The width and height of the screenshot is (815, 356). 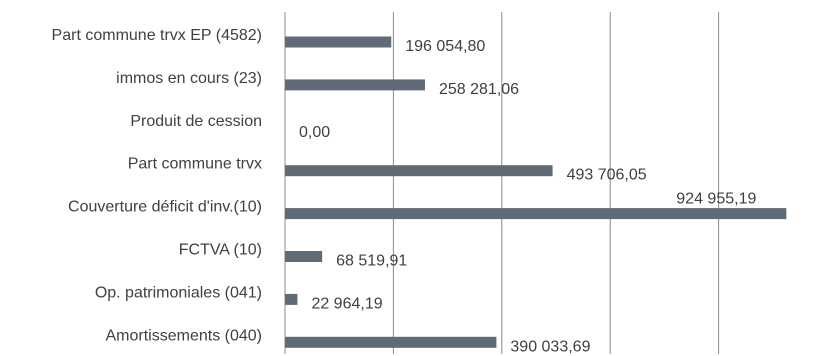 I want to click on value-label: 924 955,19, so click(x=716, y=199).